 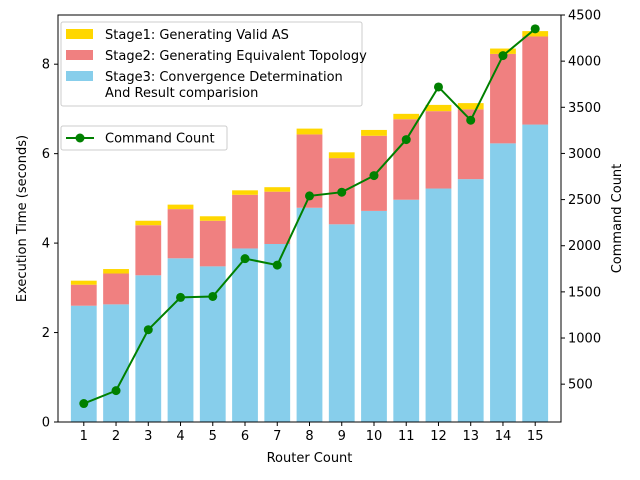 What do you see at coordinates (116, 436) in the screenshot?
I see `x-tick-label: 2` at bounding box center [116, 436].